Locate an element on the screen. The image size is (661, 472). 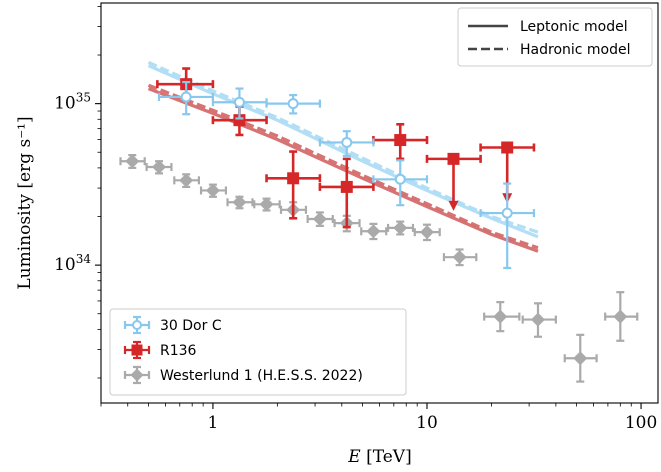
x-tick-label-100: 100 is located at coordinates (641, 423).